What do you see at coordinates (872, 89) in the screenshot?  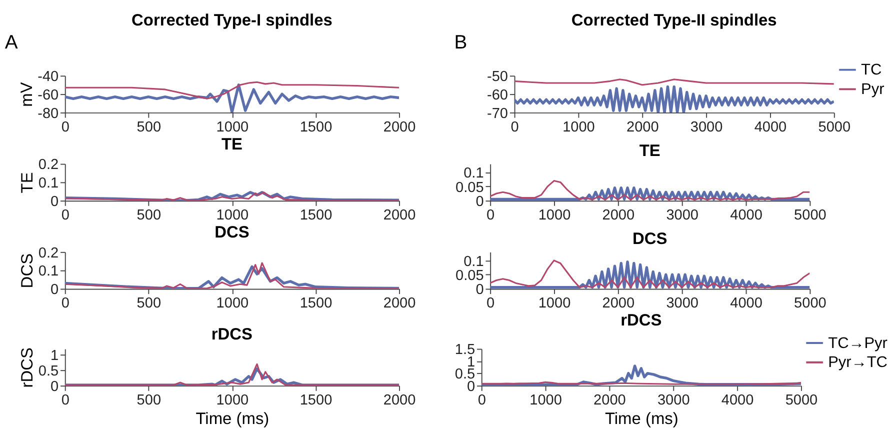 I see `legend-label: Pyr` at bounding box center [872, 89].